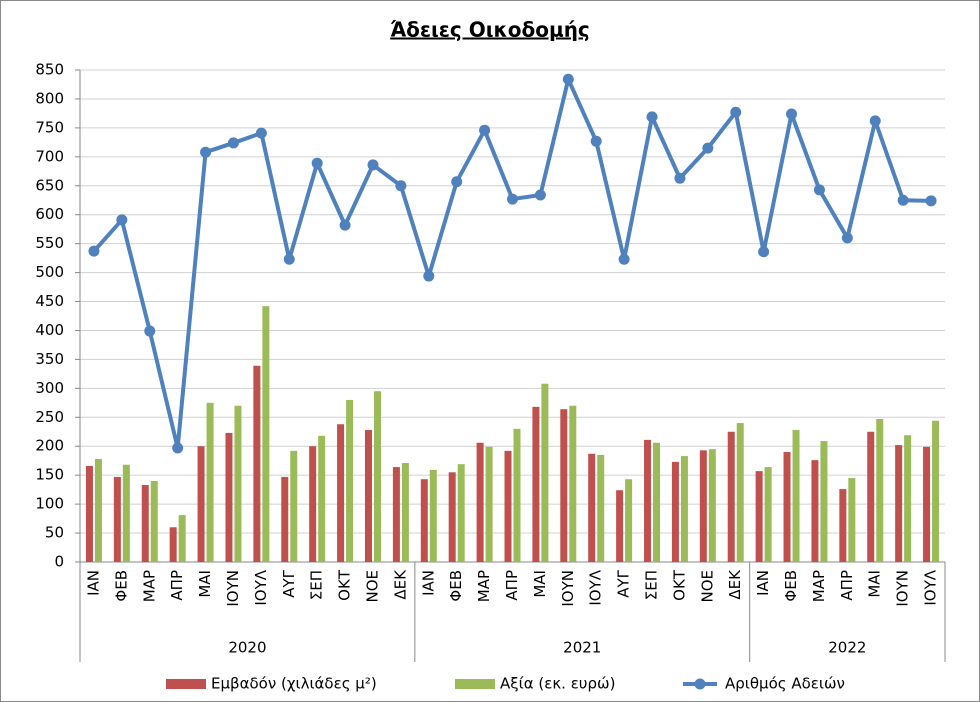  What do you see at coordinates (557, 684) in the screenshot?
I see `legend-label: Αξία (εκ. ευρώ)` at bounding box center [557, 684].